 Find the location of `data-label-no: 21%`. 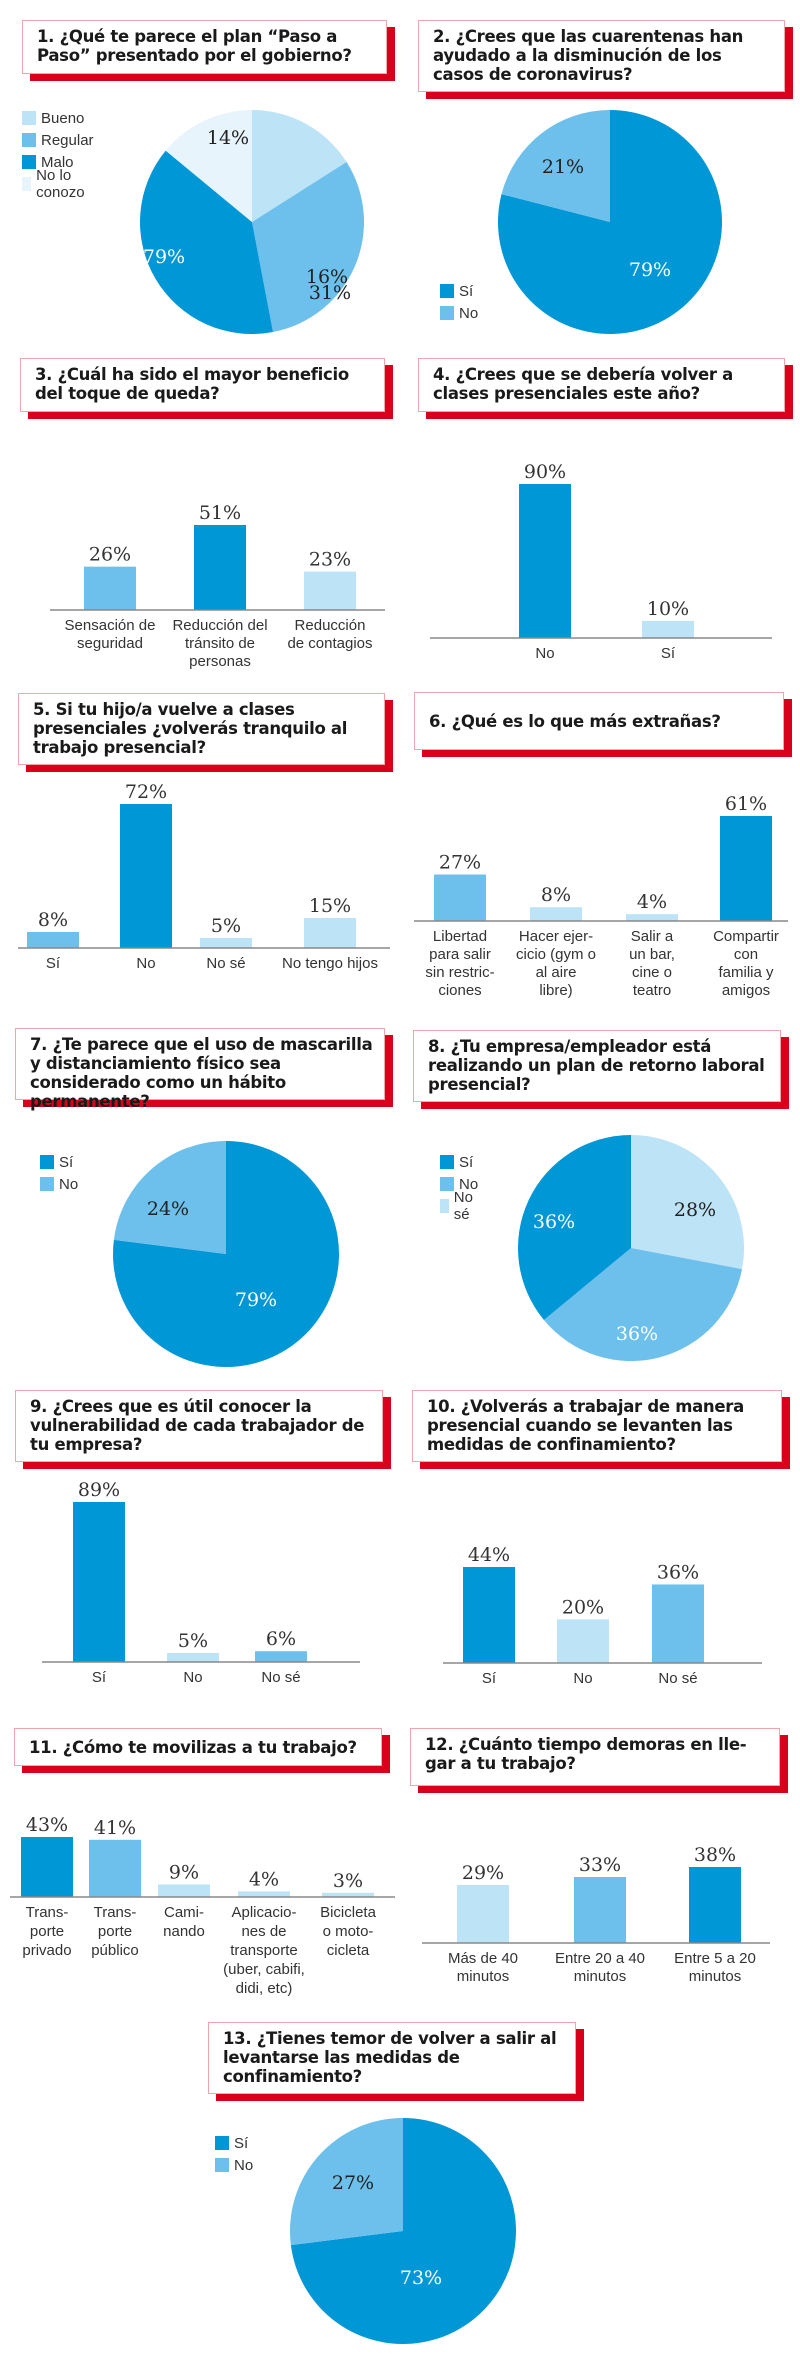

data-label-no: 21% is located at coordinates (563, 167).